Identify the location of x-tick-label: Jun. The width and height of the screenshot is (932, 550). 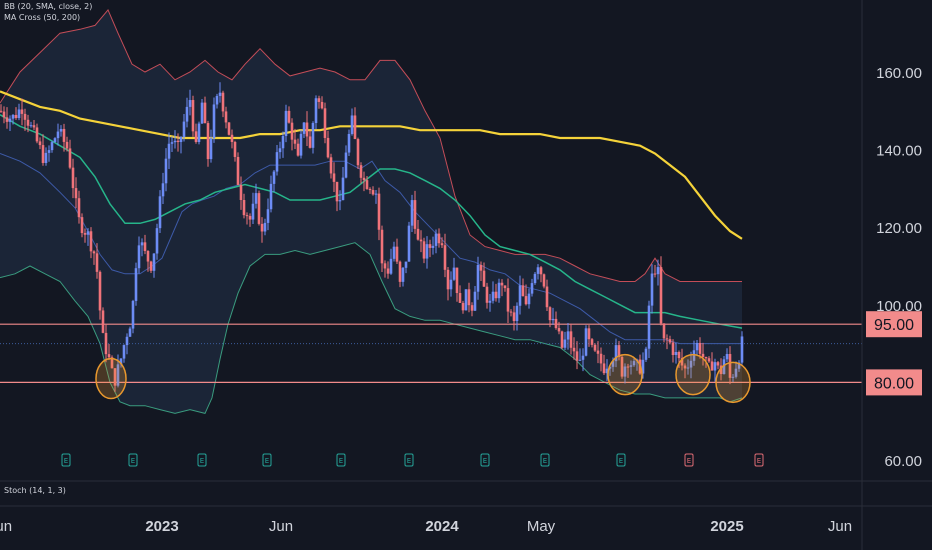
(281, 526).